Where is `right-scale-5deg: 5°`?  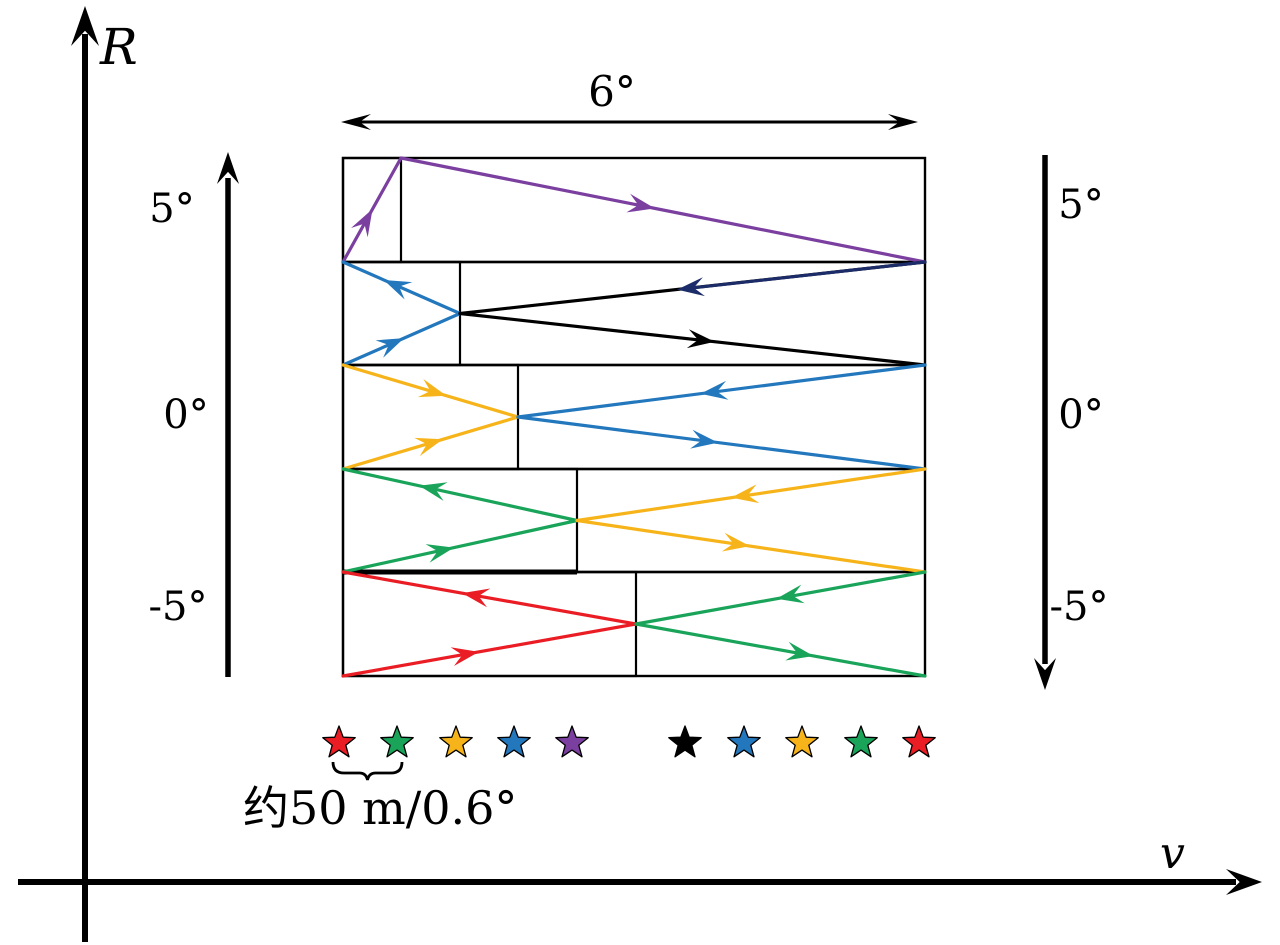
right-scale-5deg: 5° is located at coordinates (1080, 205).